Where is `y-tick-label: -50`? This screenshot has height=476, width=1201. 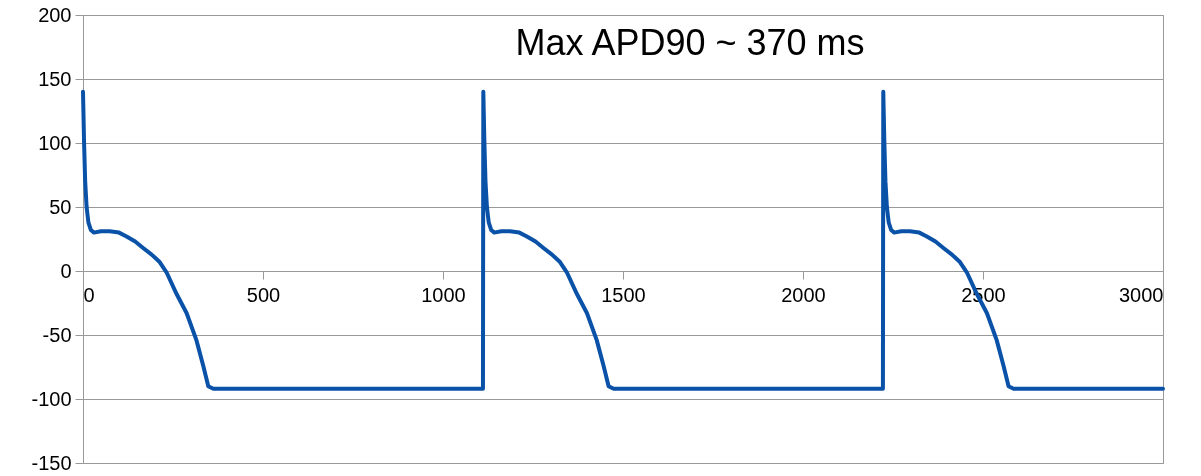
y-tick-label: -50 is located at coordinates (57, 334).